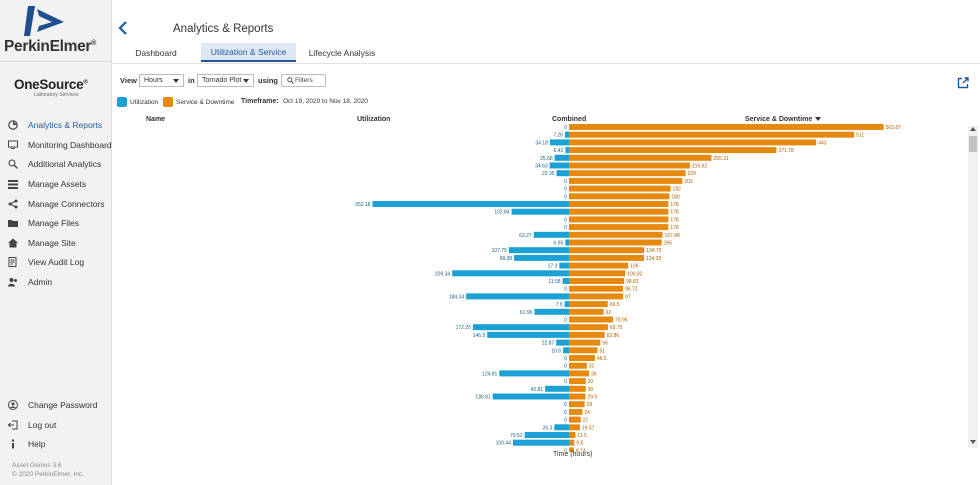 The width and height of the screenshot is (980, 485). What do you see at coordinates (66, 204) in the screenshot?
I see `sidebar-item-label: Manage Connectors` at bounding box center [66, 204].